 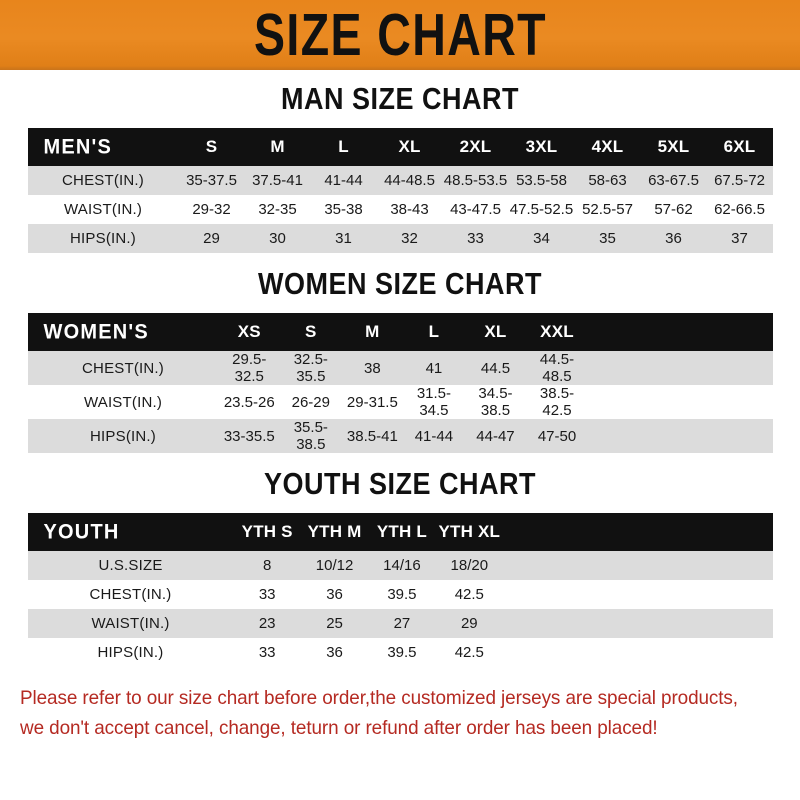 What do you see at coordinates (673, 209) in the screenshot?
I see `table-cell: 57-62` at bounding box center [673, 209].